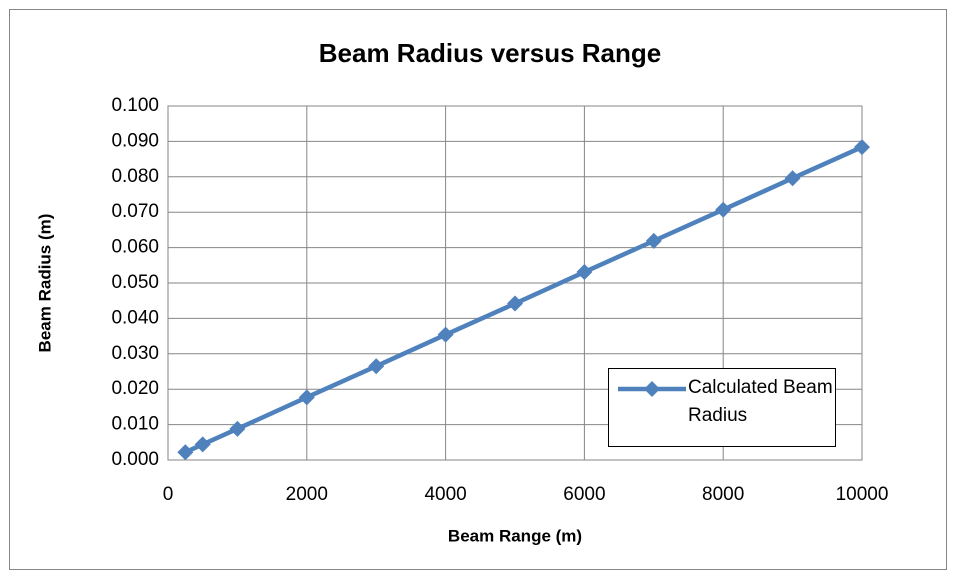 This screenshot has width=956, height=578. What do you see at coordinates (135, 388) in the screenshot?
I see `y-tick-label: 0.020` at bounding box center [135, 388].